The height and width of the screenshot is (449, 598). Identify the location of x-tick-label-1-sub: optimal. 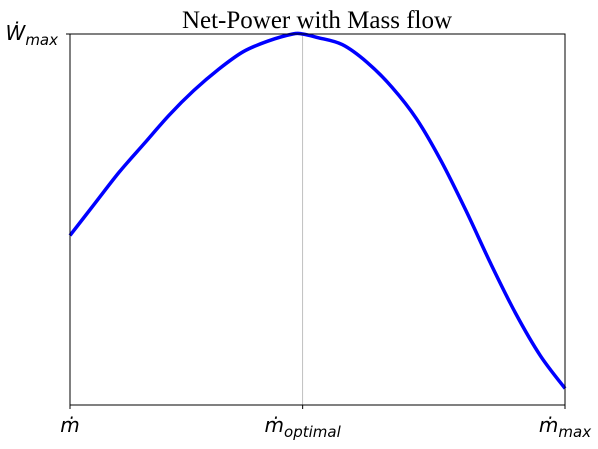
(313, 432).